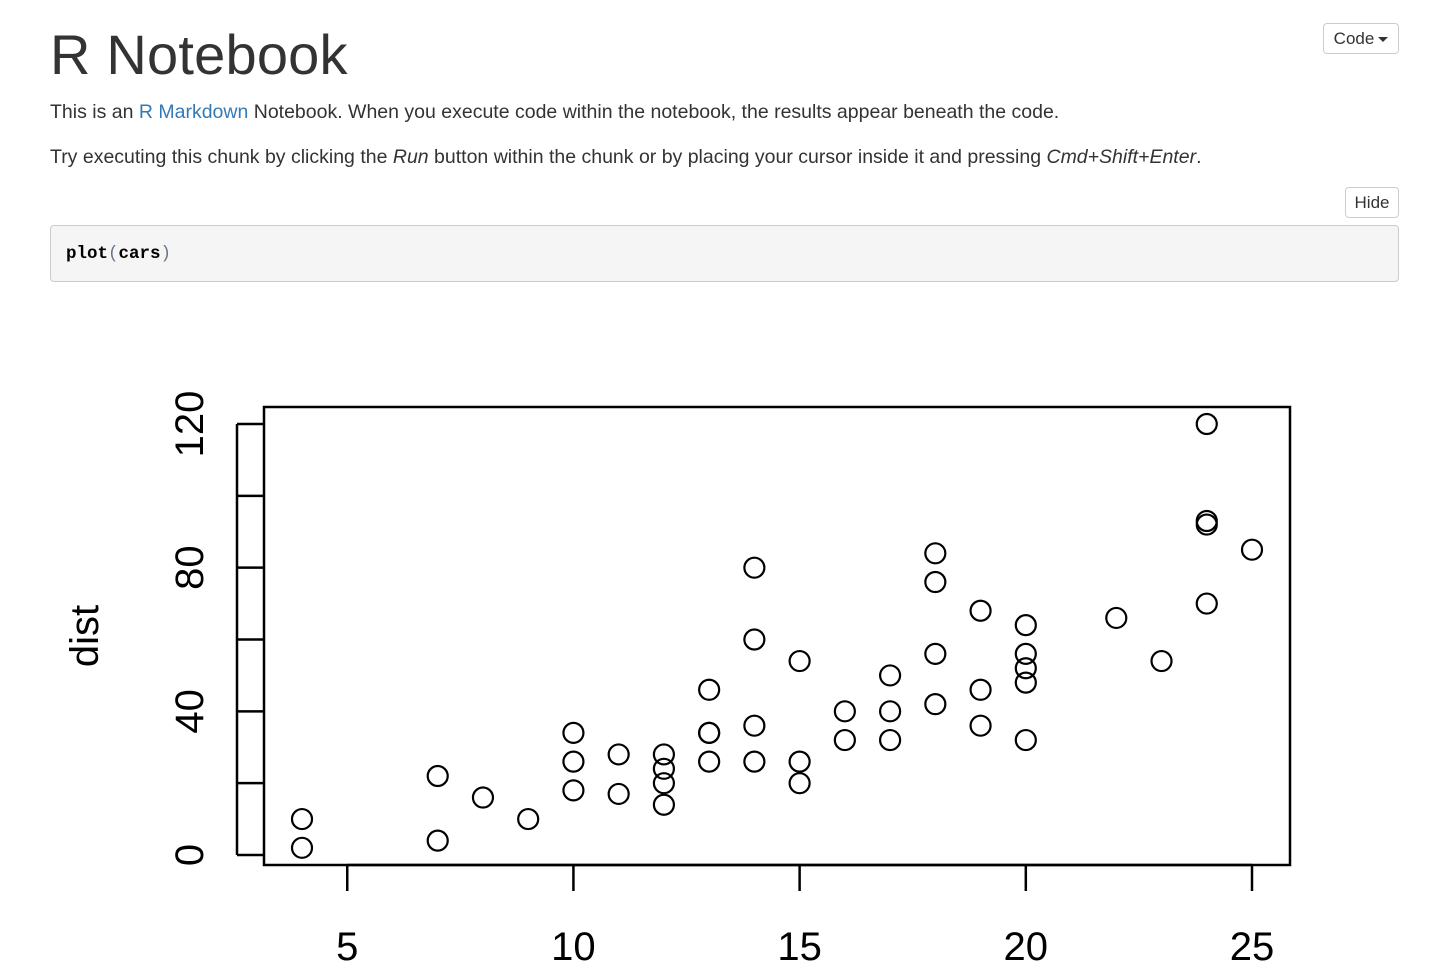 This screenshot has width=1440, height=971. What do you see at coordinates (573, 947) in the screenshot?
I see `x-tick-label: 10` at bounding box center [573, 947].